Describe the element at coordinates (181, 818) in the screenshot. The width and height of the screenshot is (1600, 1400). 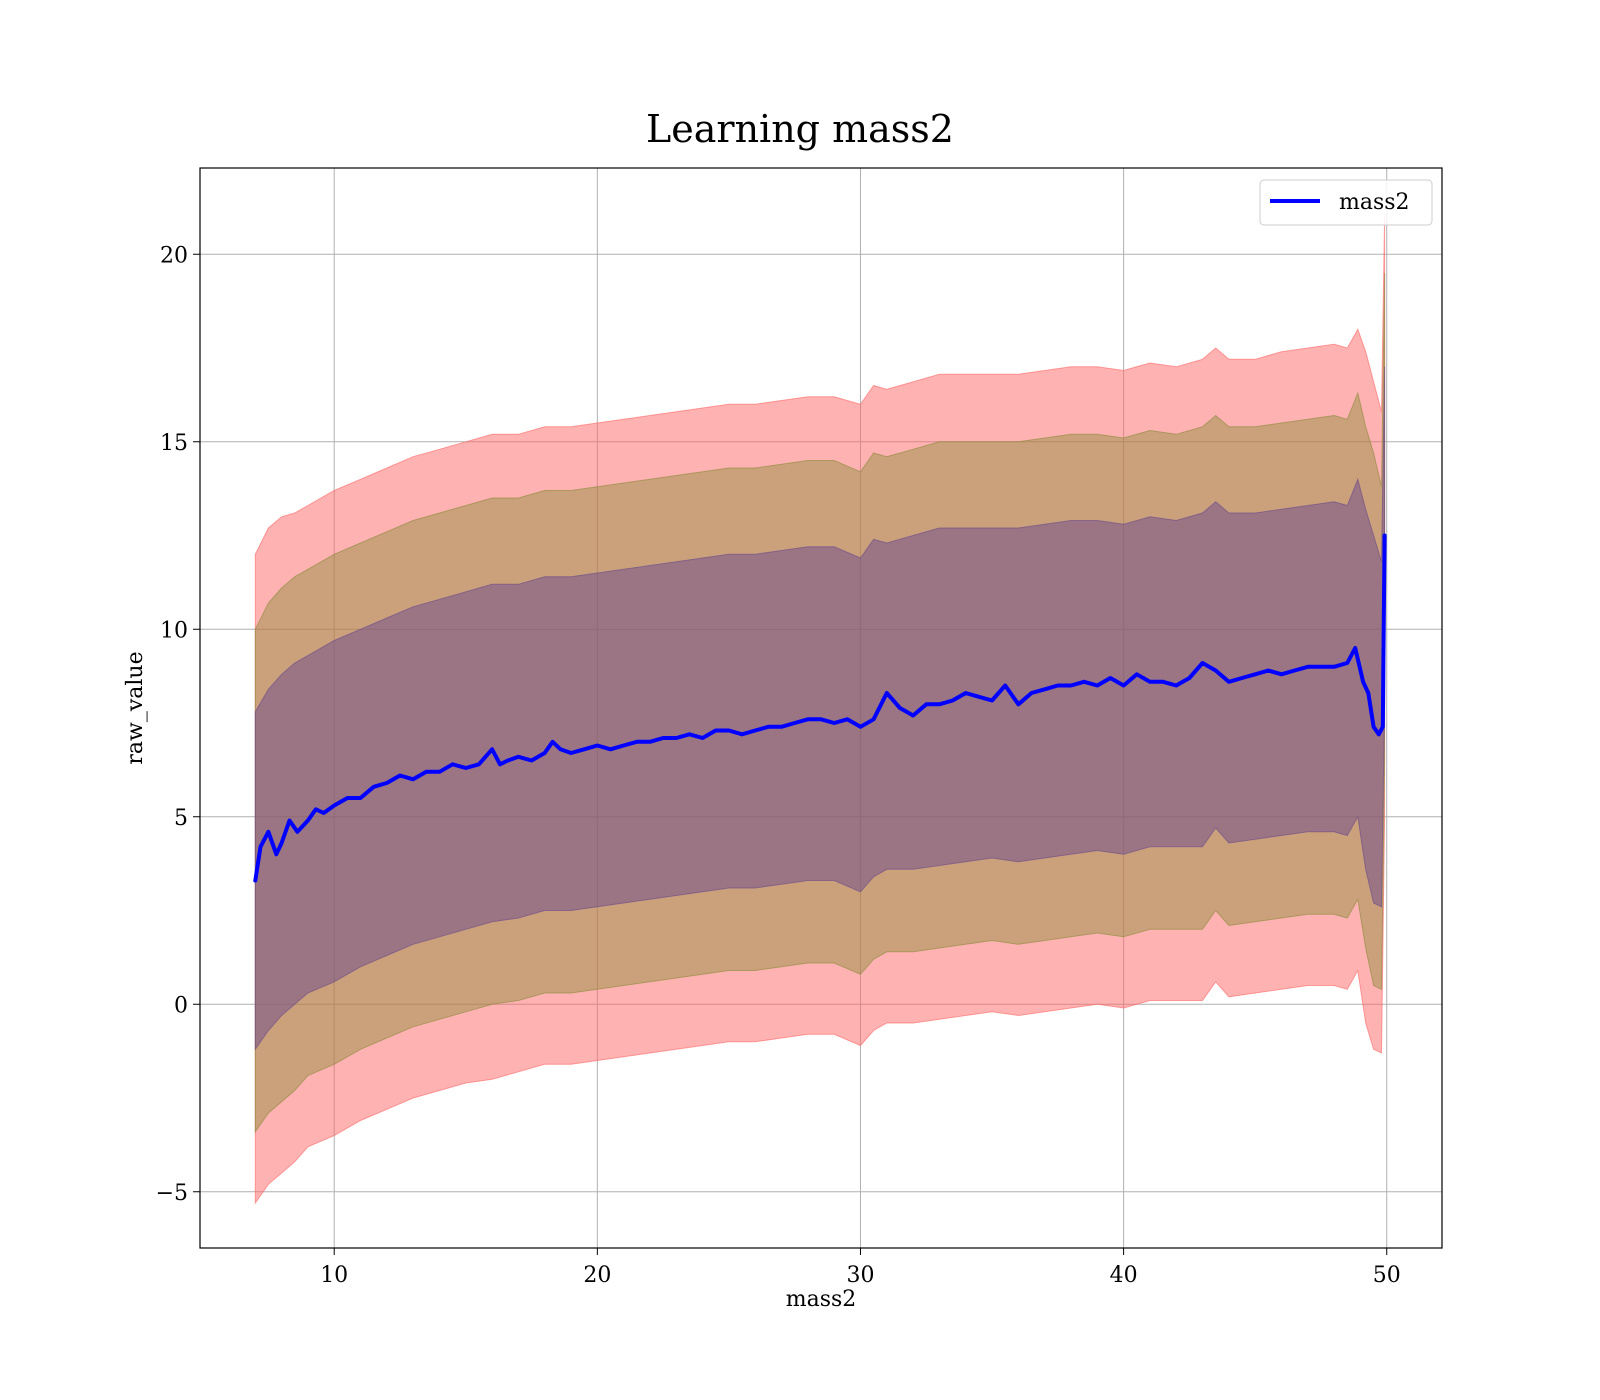
I see `y-tick-label: 5` at that location.